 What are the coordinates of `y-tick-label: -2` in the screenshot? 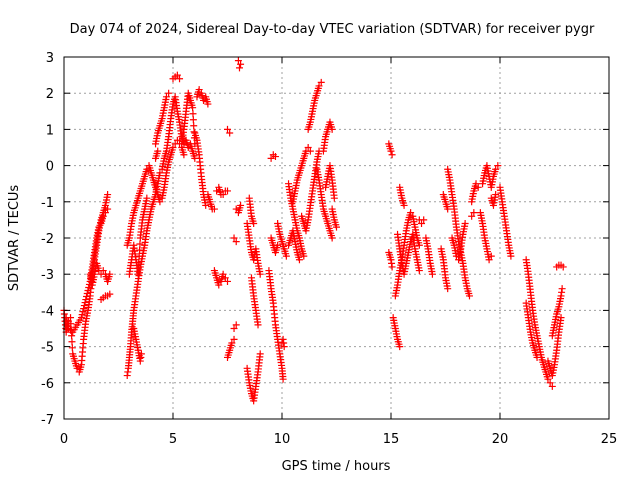 It's located at (47, 239).